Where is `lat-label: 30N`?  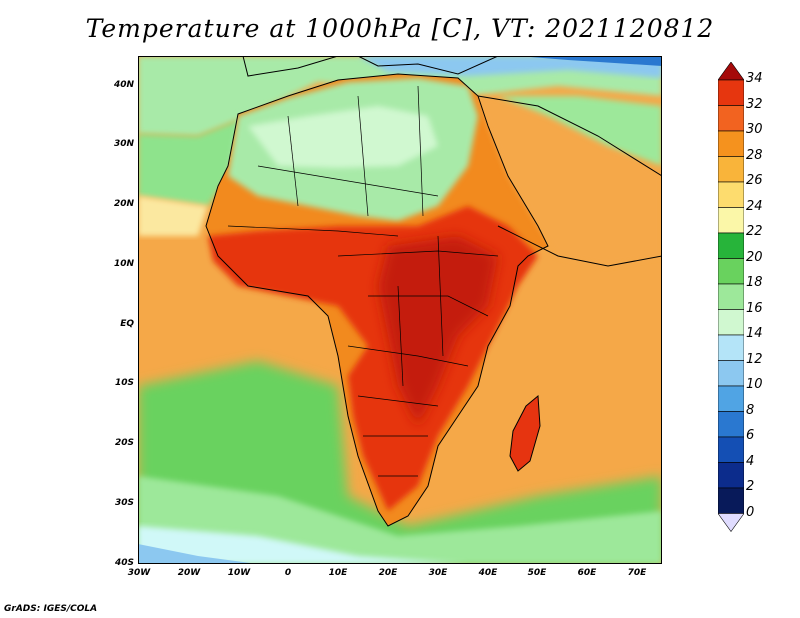 lat-label: 30N is located at coordinates (123, 144).